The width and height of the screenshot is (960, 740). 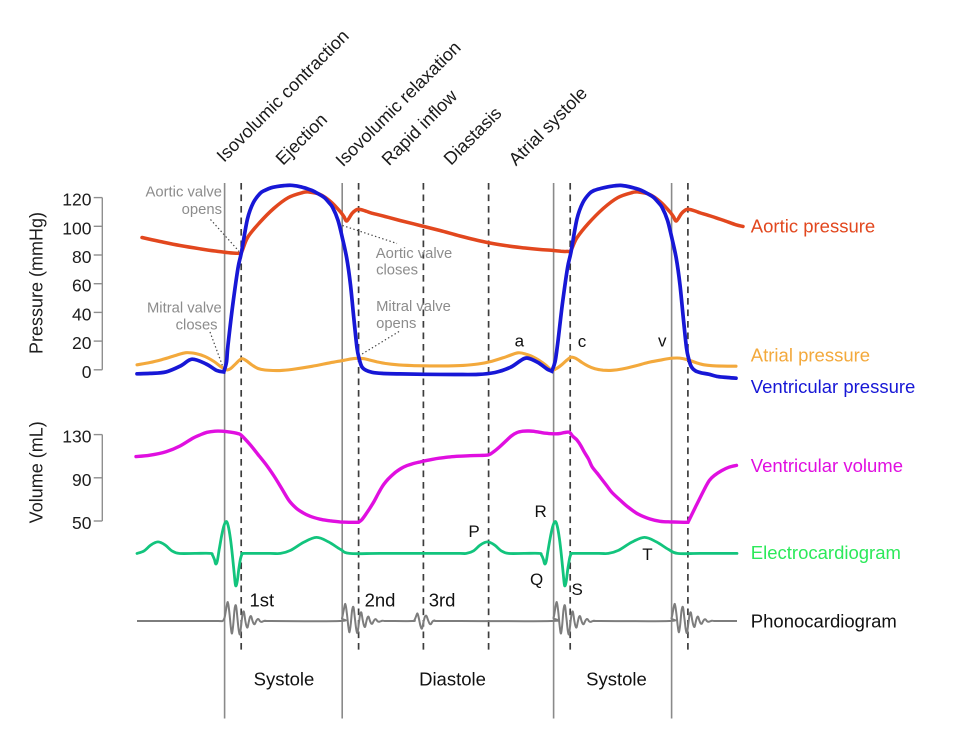 I want to click on svg-text: a, so click(x=520, y=340).